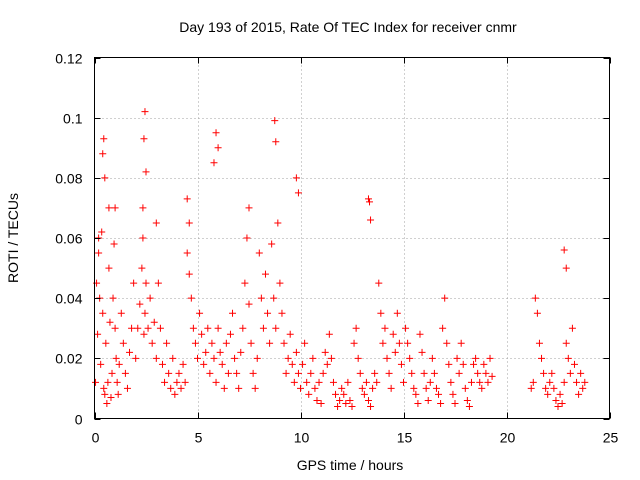  What do you see at coordinates (68, 239) in the screenshot?
I see `y-tick-label: 0.06` at bounding box center [68, 239].